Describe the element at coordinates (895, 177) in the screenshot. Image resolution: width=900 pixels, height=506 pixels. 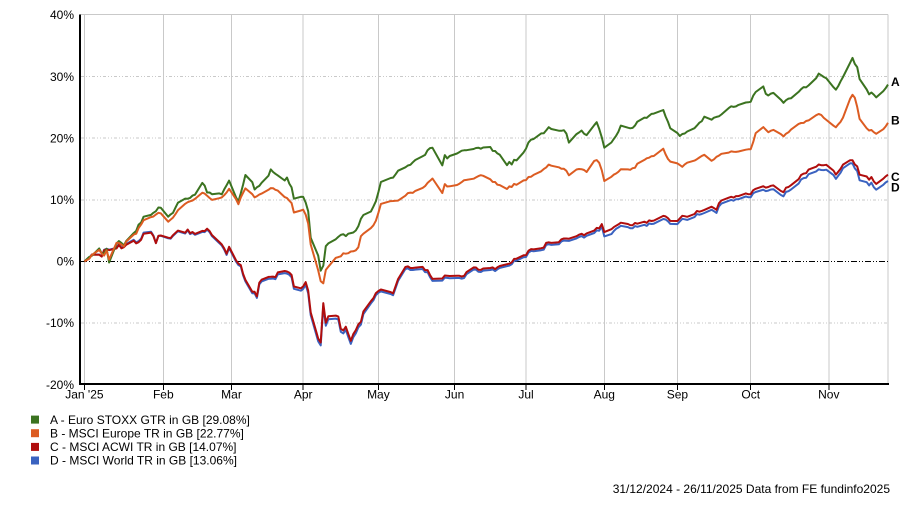
I see `svg-text: C` at that location.